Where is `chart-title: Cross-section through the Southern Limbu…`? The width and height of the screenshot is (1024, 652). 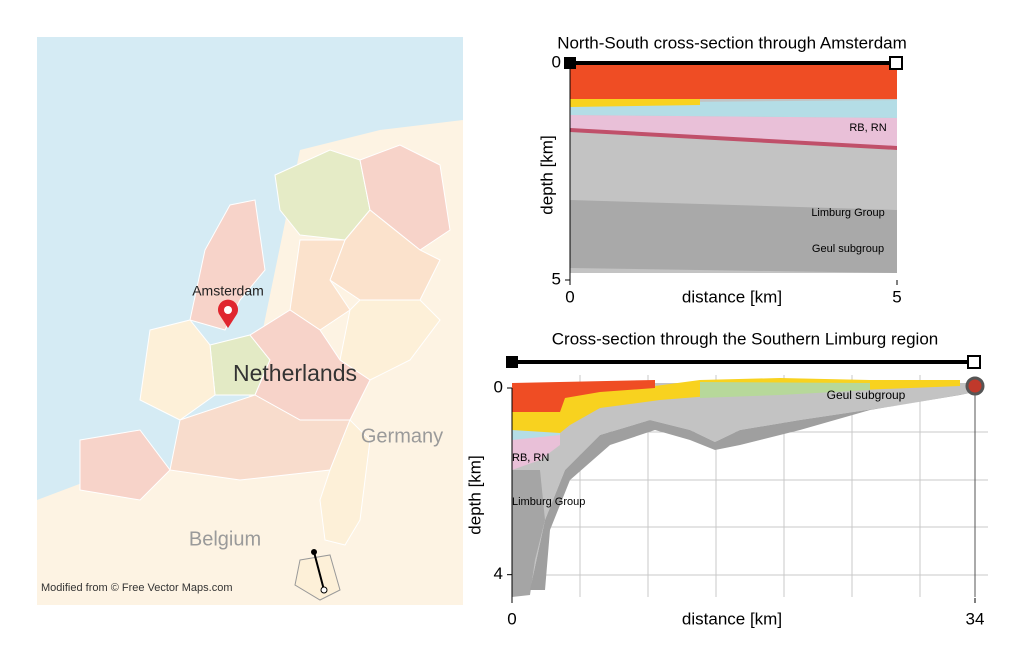
chart-title: Cross-section through the Southern Limbu… is located at coordinates (745, 338).